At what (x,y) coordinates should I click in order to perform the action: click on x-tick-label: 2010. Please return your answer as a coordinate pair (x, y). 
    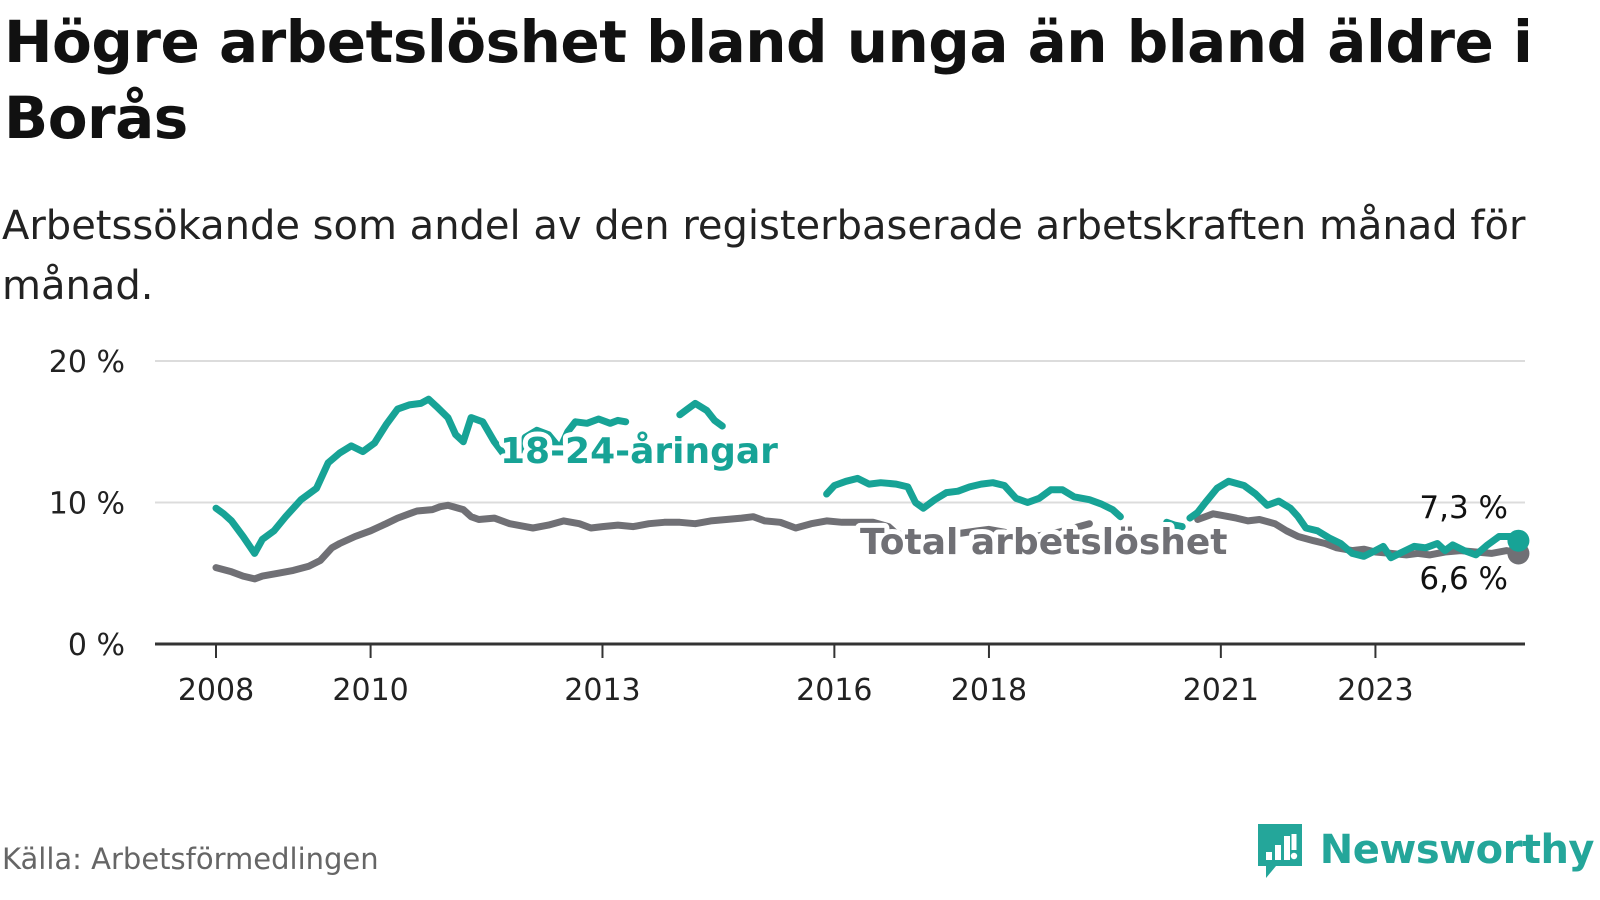
    Looking at the image, I should click on (370, 690).